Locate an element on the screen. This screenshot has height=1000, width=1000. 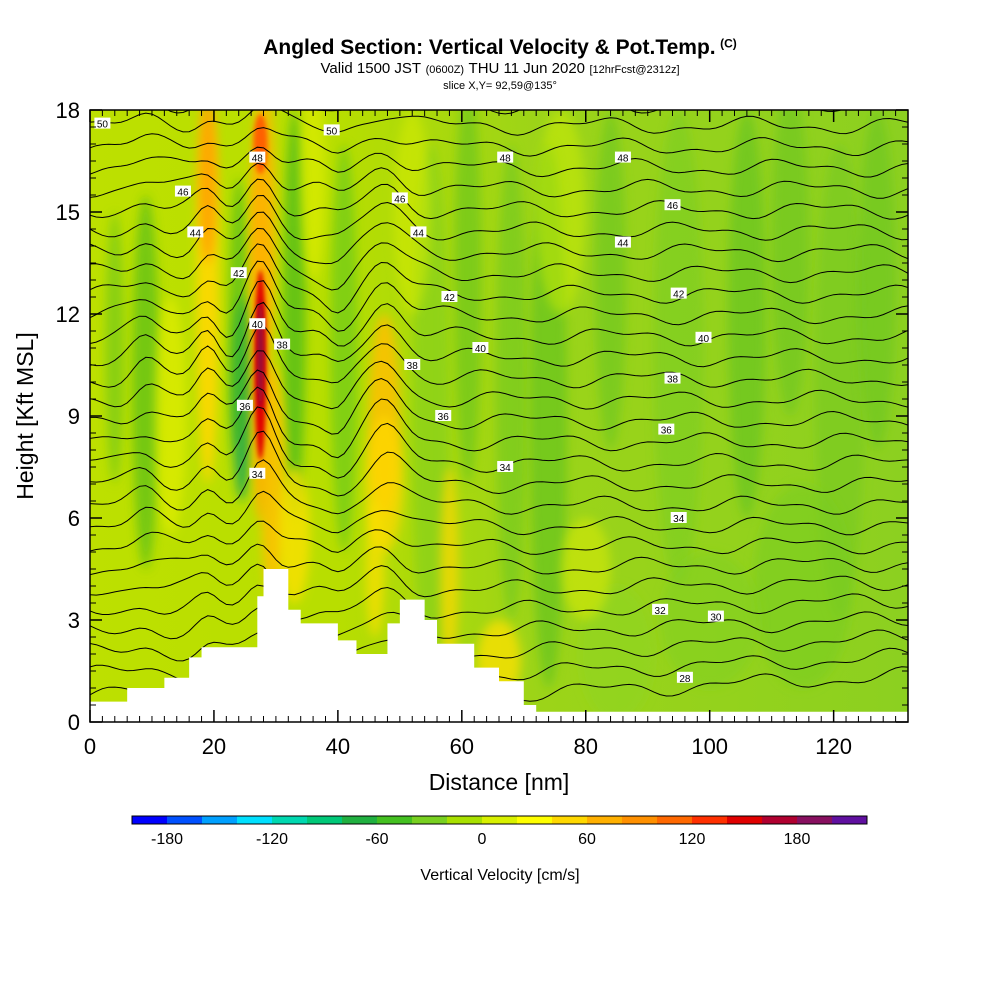
contour-label: 30 is located at coordinates (715, 617).